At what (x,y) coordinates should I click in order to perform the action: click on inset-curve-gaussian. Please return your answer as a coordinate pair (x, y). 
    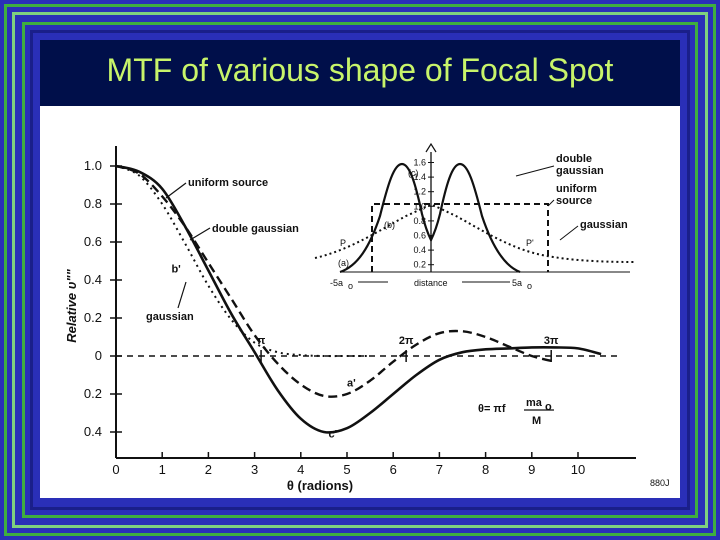
    Looking at the image, I should click on (475, 233).